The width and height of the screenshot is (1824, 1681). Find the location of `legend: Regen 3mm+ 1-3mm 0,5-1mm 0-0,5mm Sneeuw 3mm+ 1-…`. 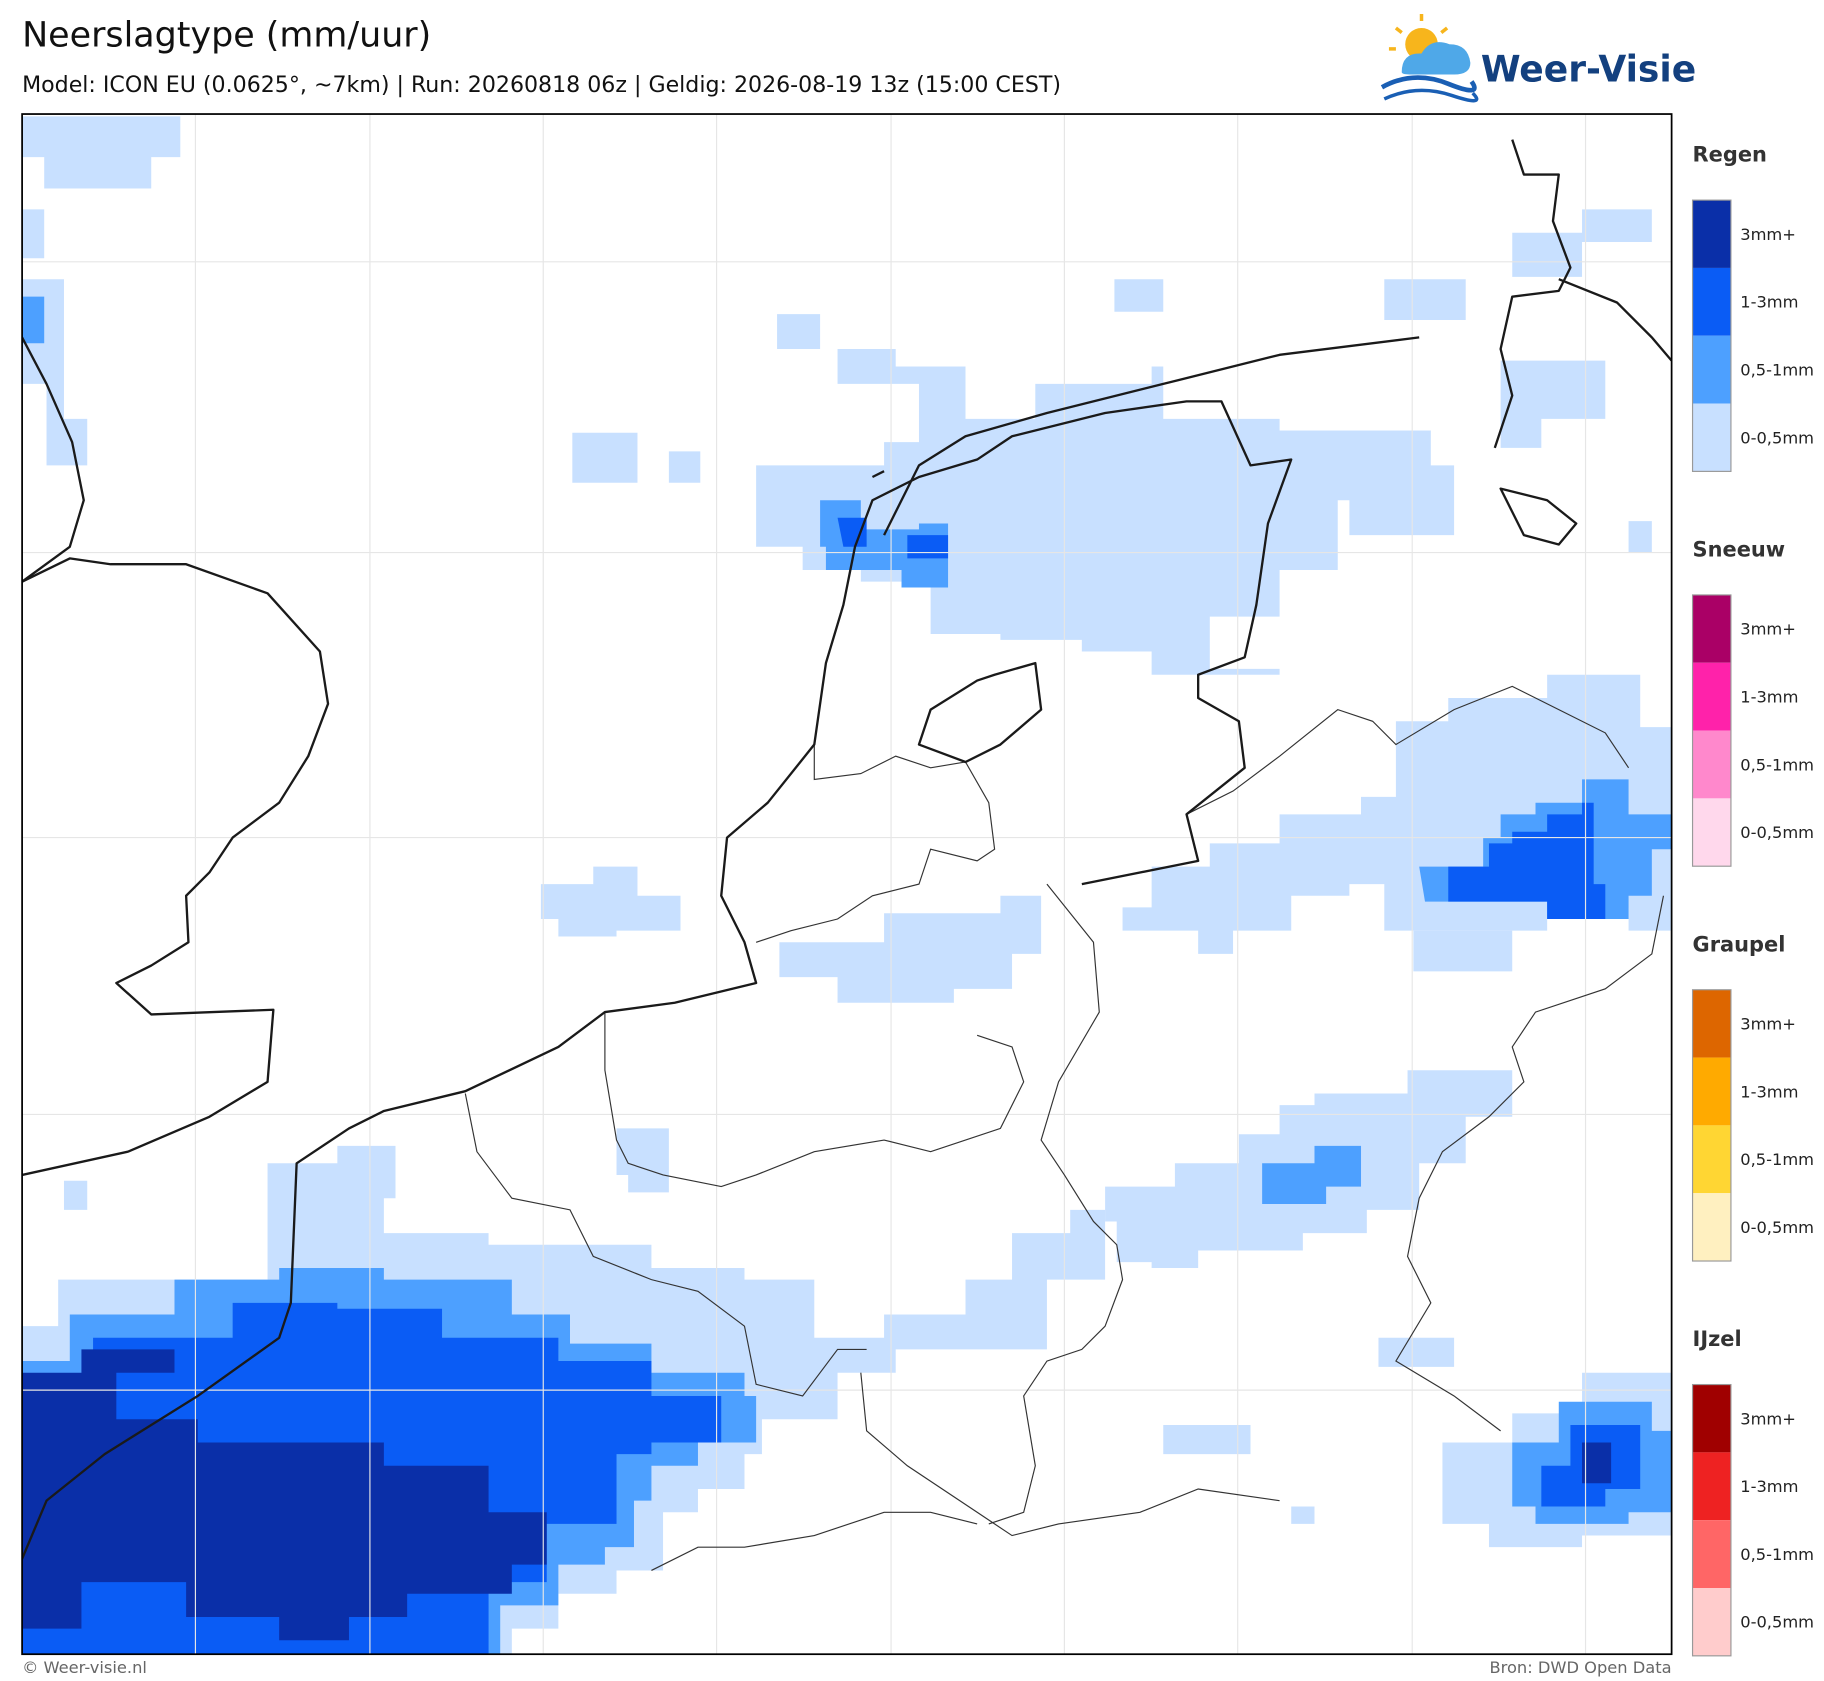

legend: Regen 3mm+ 1-3mm 0,5-1mm 0-0,5mm Sneeuw 3mm+ 1-… is located at coordinates (1752, 900).